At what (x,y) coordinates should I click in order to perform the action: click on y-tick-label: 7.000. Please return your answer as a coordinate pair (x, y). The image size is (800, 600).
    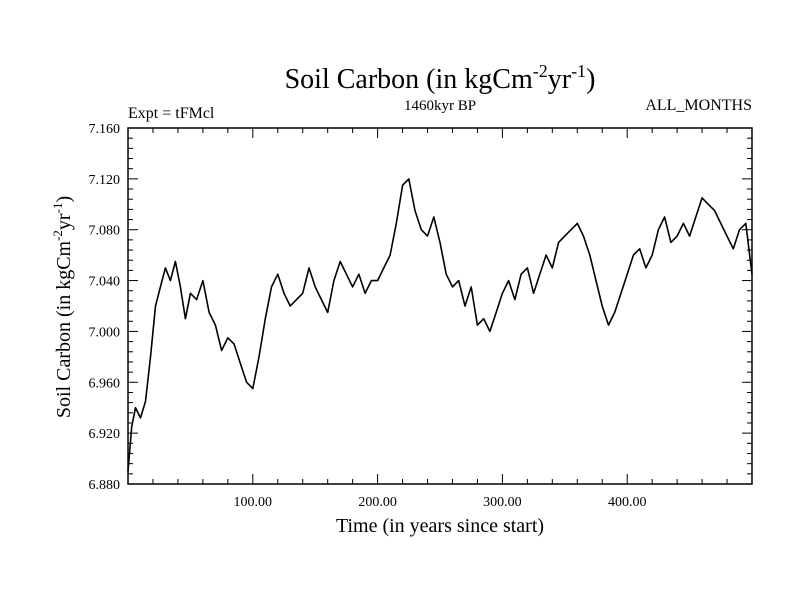
    Looking at the image, I should click on (105, 332).